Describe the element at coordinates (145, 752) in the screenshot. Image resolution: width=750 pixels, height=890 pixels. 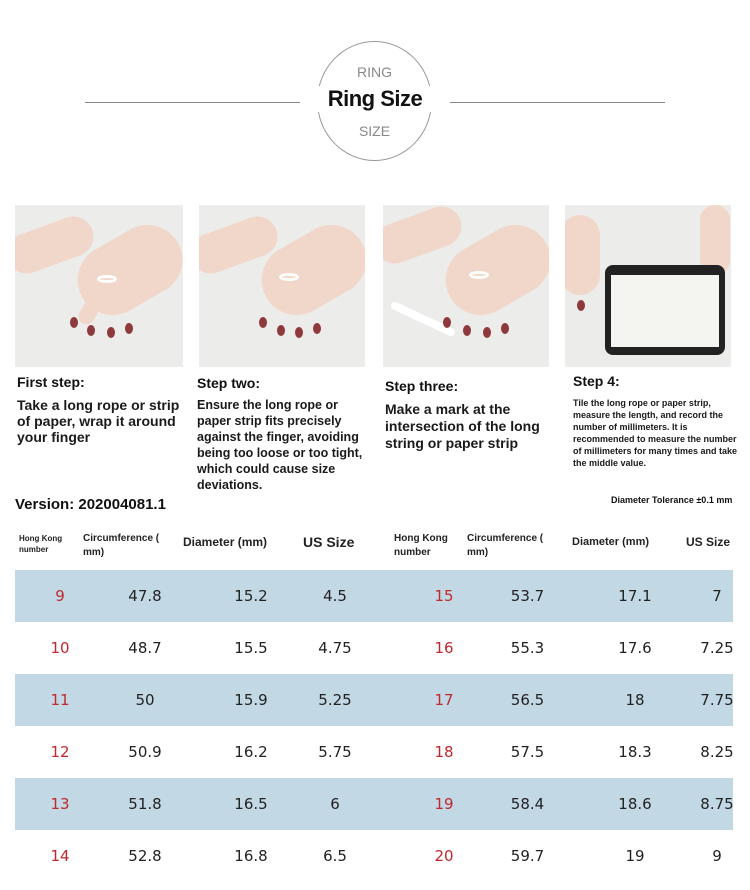
I see `circumference-cell: 50.9` at that location.